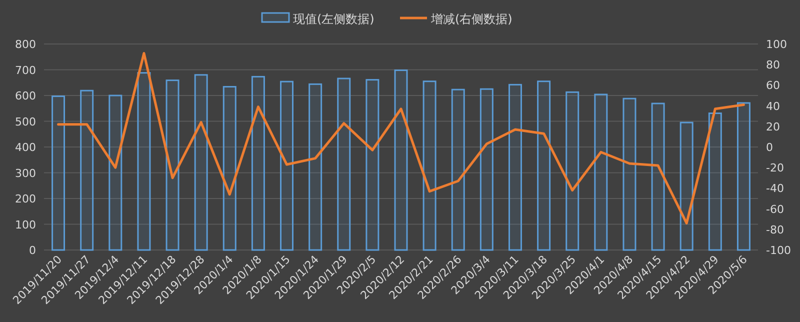  What do you see at coordinates (775, 168) in the screenshot?
I see `y2-tick-label: -20` at bounding box center [775, 168].